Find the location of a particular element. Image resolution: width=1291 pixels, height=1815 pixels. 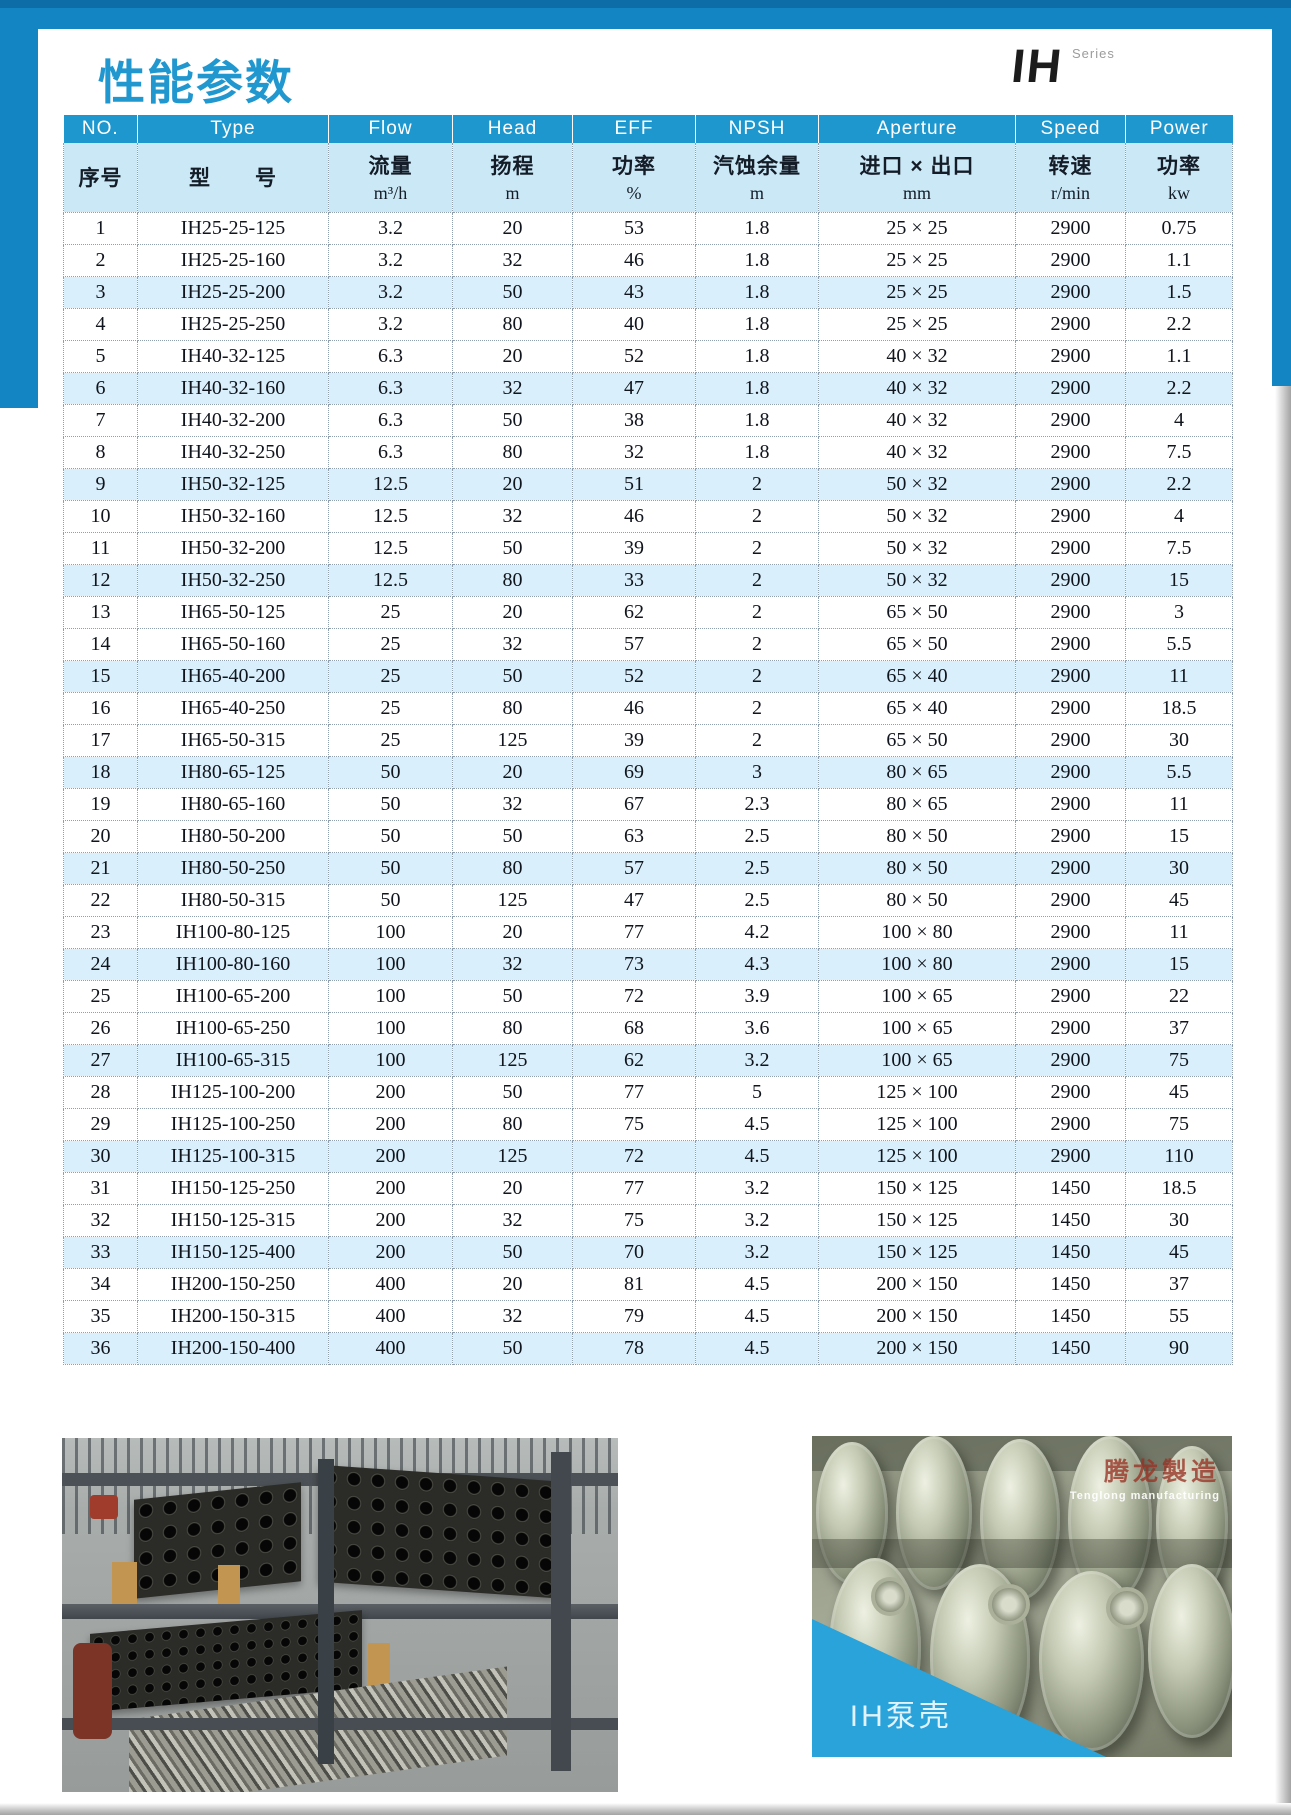

column-label-cn: 序号 is located at coordinates (100, 179).